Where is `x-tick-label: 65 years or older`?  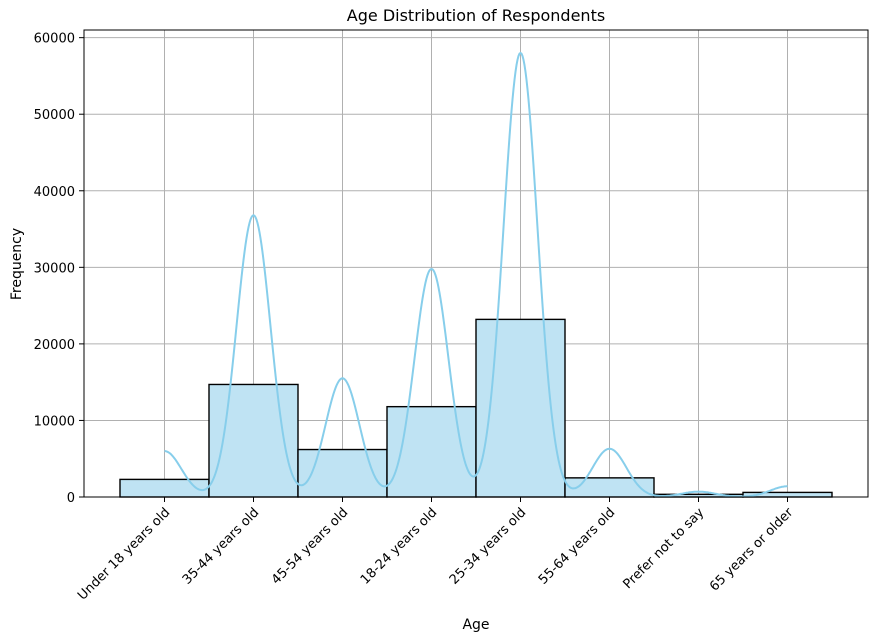 x-tick-label: 65 years or older is located at coordinates (752, 550).